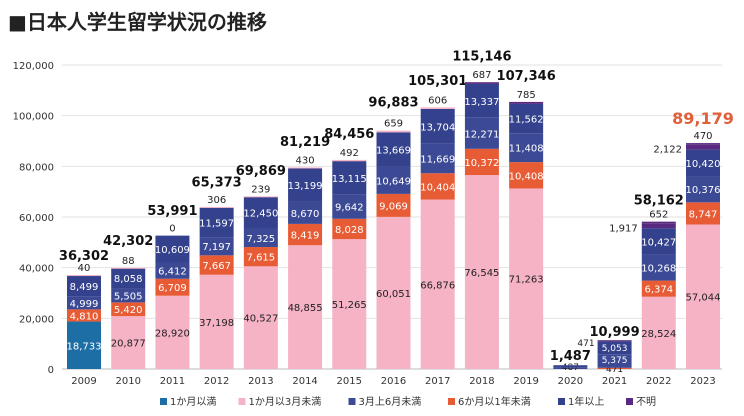  Describe the element at coordinates (437, 100) in the screenshot. I see `data-label: 606` at that location.